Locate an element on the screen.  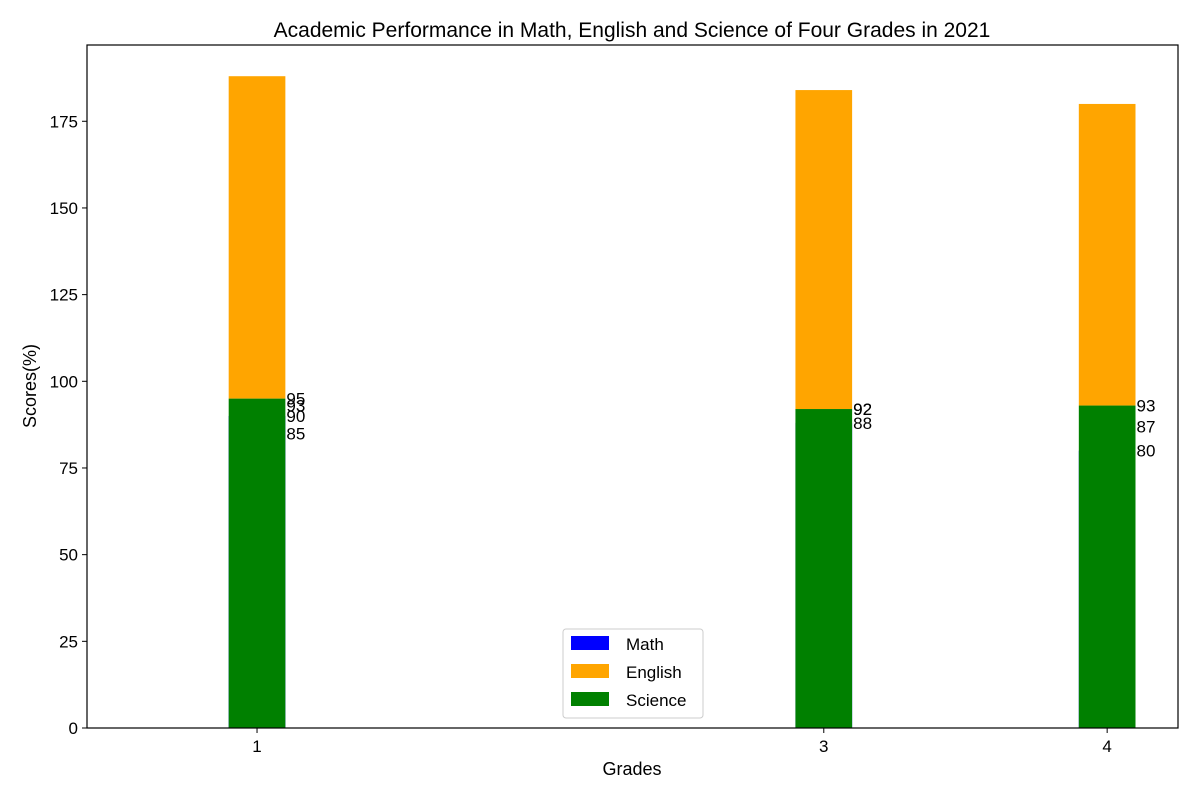
y-tick-label: 50 is located at coordinates (68, 555).